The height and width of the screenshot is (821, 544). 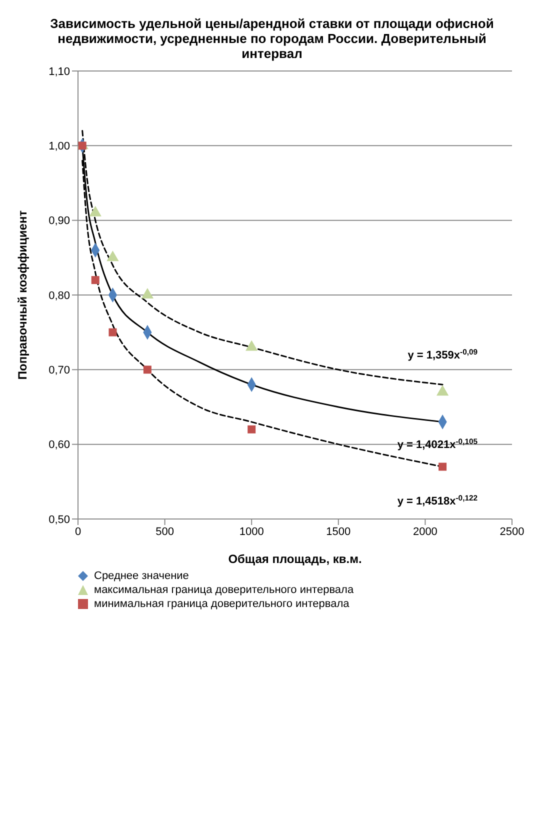 What do you see at coordinates (437, 443) in the screenshot?
I see `annotation: y = 1,4021x$^{-0,105}$` at bounding box center [437, 443].